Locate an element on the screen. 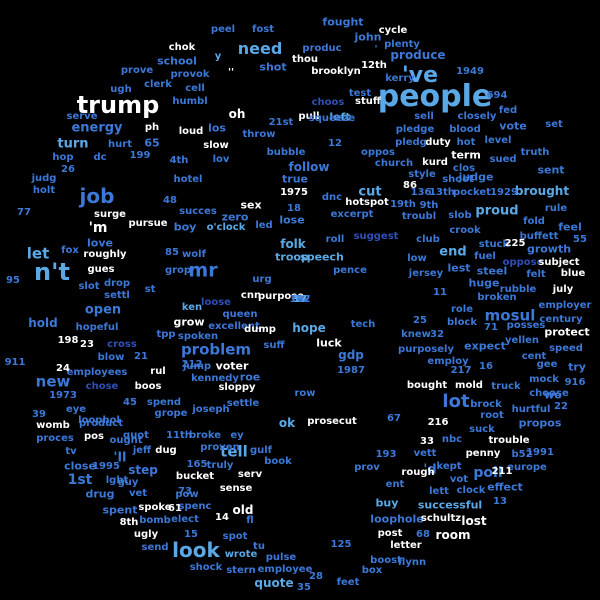 The height and width of the screenshot is (600, 600). cloud-word: 35 is located at coordinates (304, 587).